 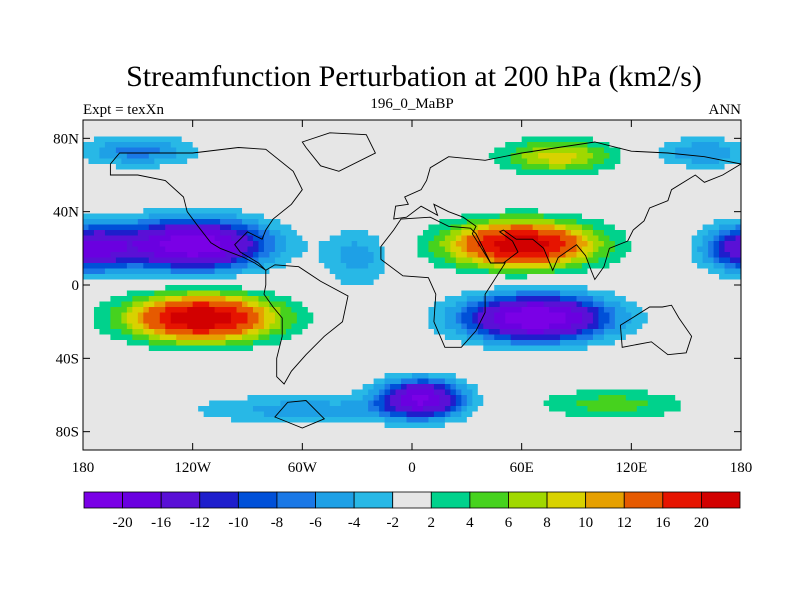 What do you see at coordinates (123, 110) in the screenshot?
I see `subtitle-left: Expt = texXn` at bounding box center [123, 110].